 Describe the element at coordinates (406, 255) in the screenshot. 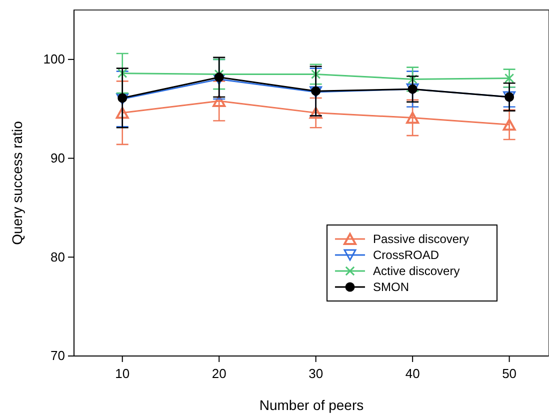

I see `legend-label: CrossROAD` at that location.